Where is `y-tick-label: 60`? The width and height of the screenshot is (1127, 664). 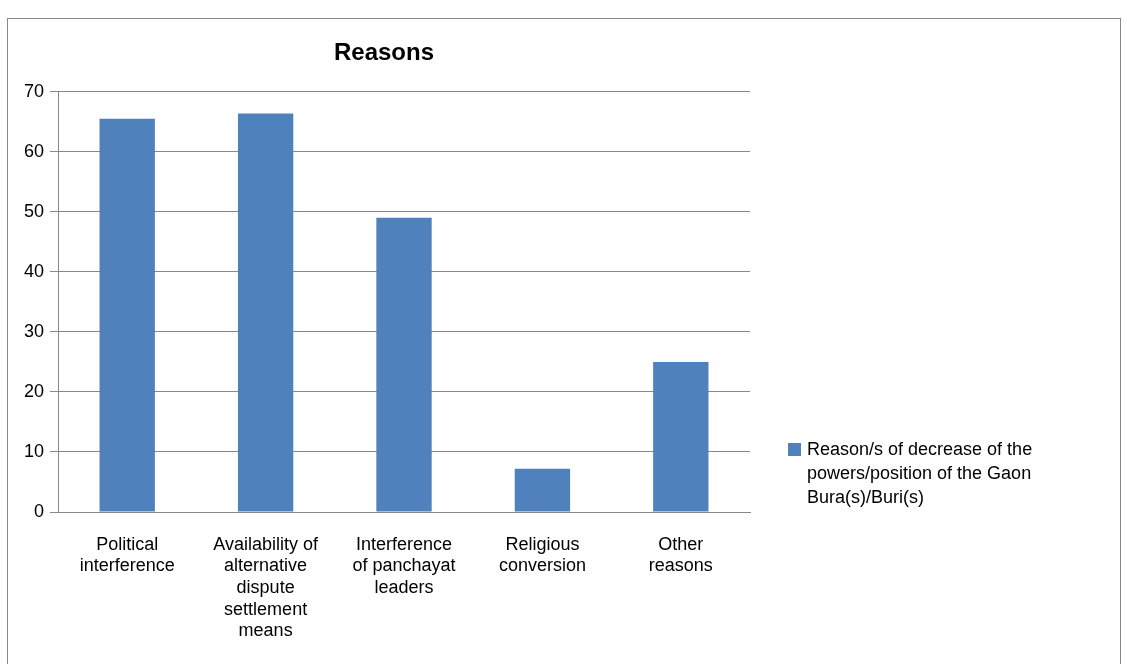
y-tick-label: 60 is located at coordinates (34, 150).